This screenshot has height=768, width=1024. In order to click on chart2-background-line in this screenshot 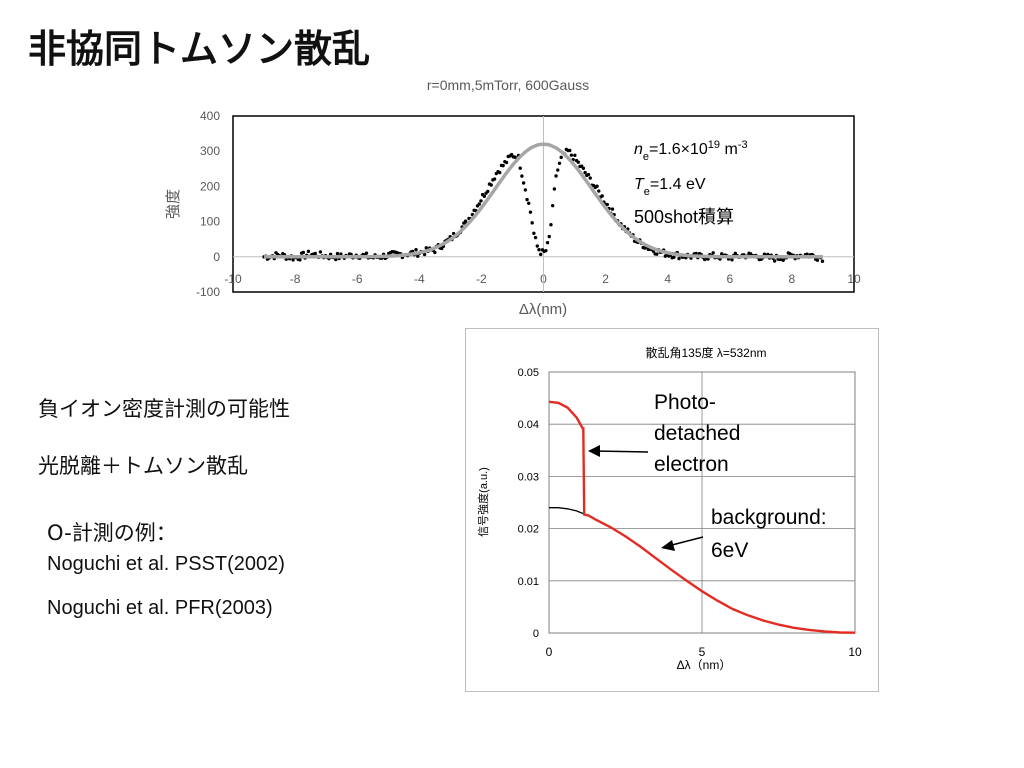, I will do `click(567, 511)`.